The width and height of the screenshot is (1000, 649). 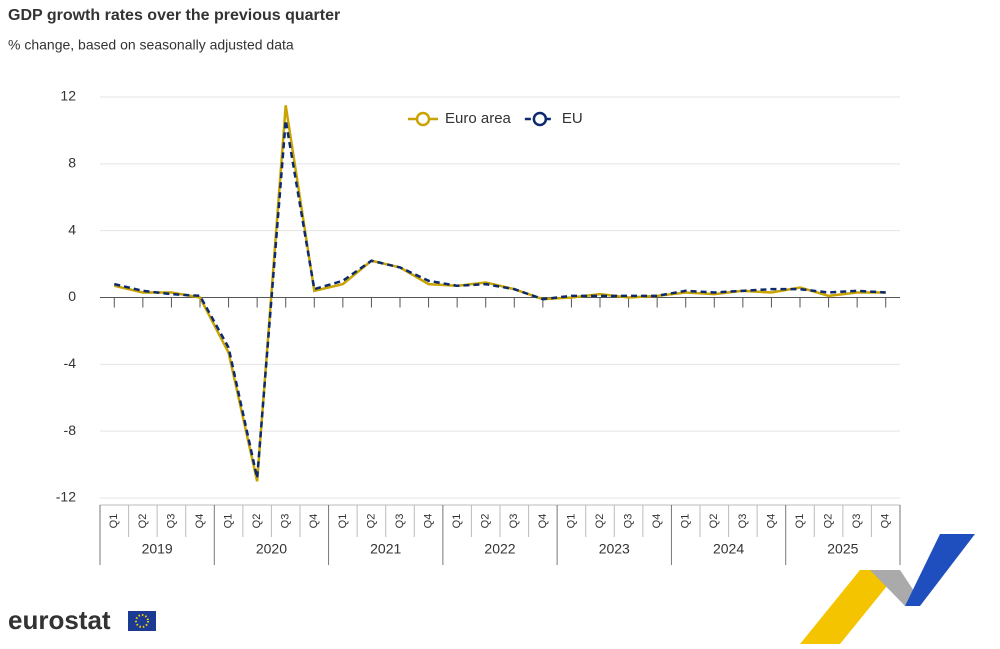 I want to click on y-tick-label: 0, so click(x=72, y=296).